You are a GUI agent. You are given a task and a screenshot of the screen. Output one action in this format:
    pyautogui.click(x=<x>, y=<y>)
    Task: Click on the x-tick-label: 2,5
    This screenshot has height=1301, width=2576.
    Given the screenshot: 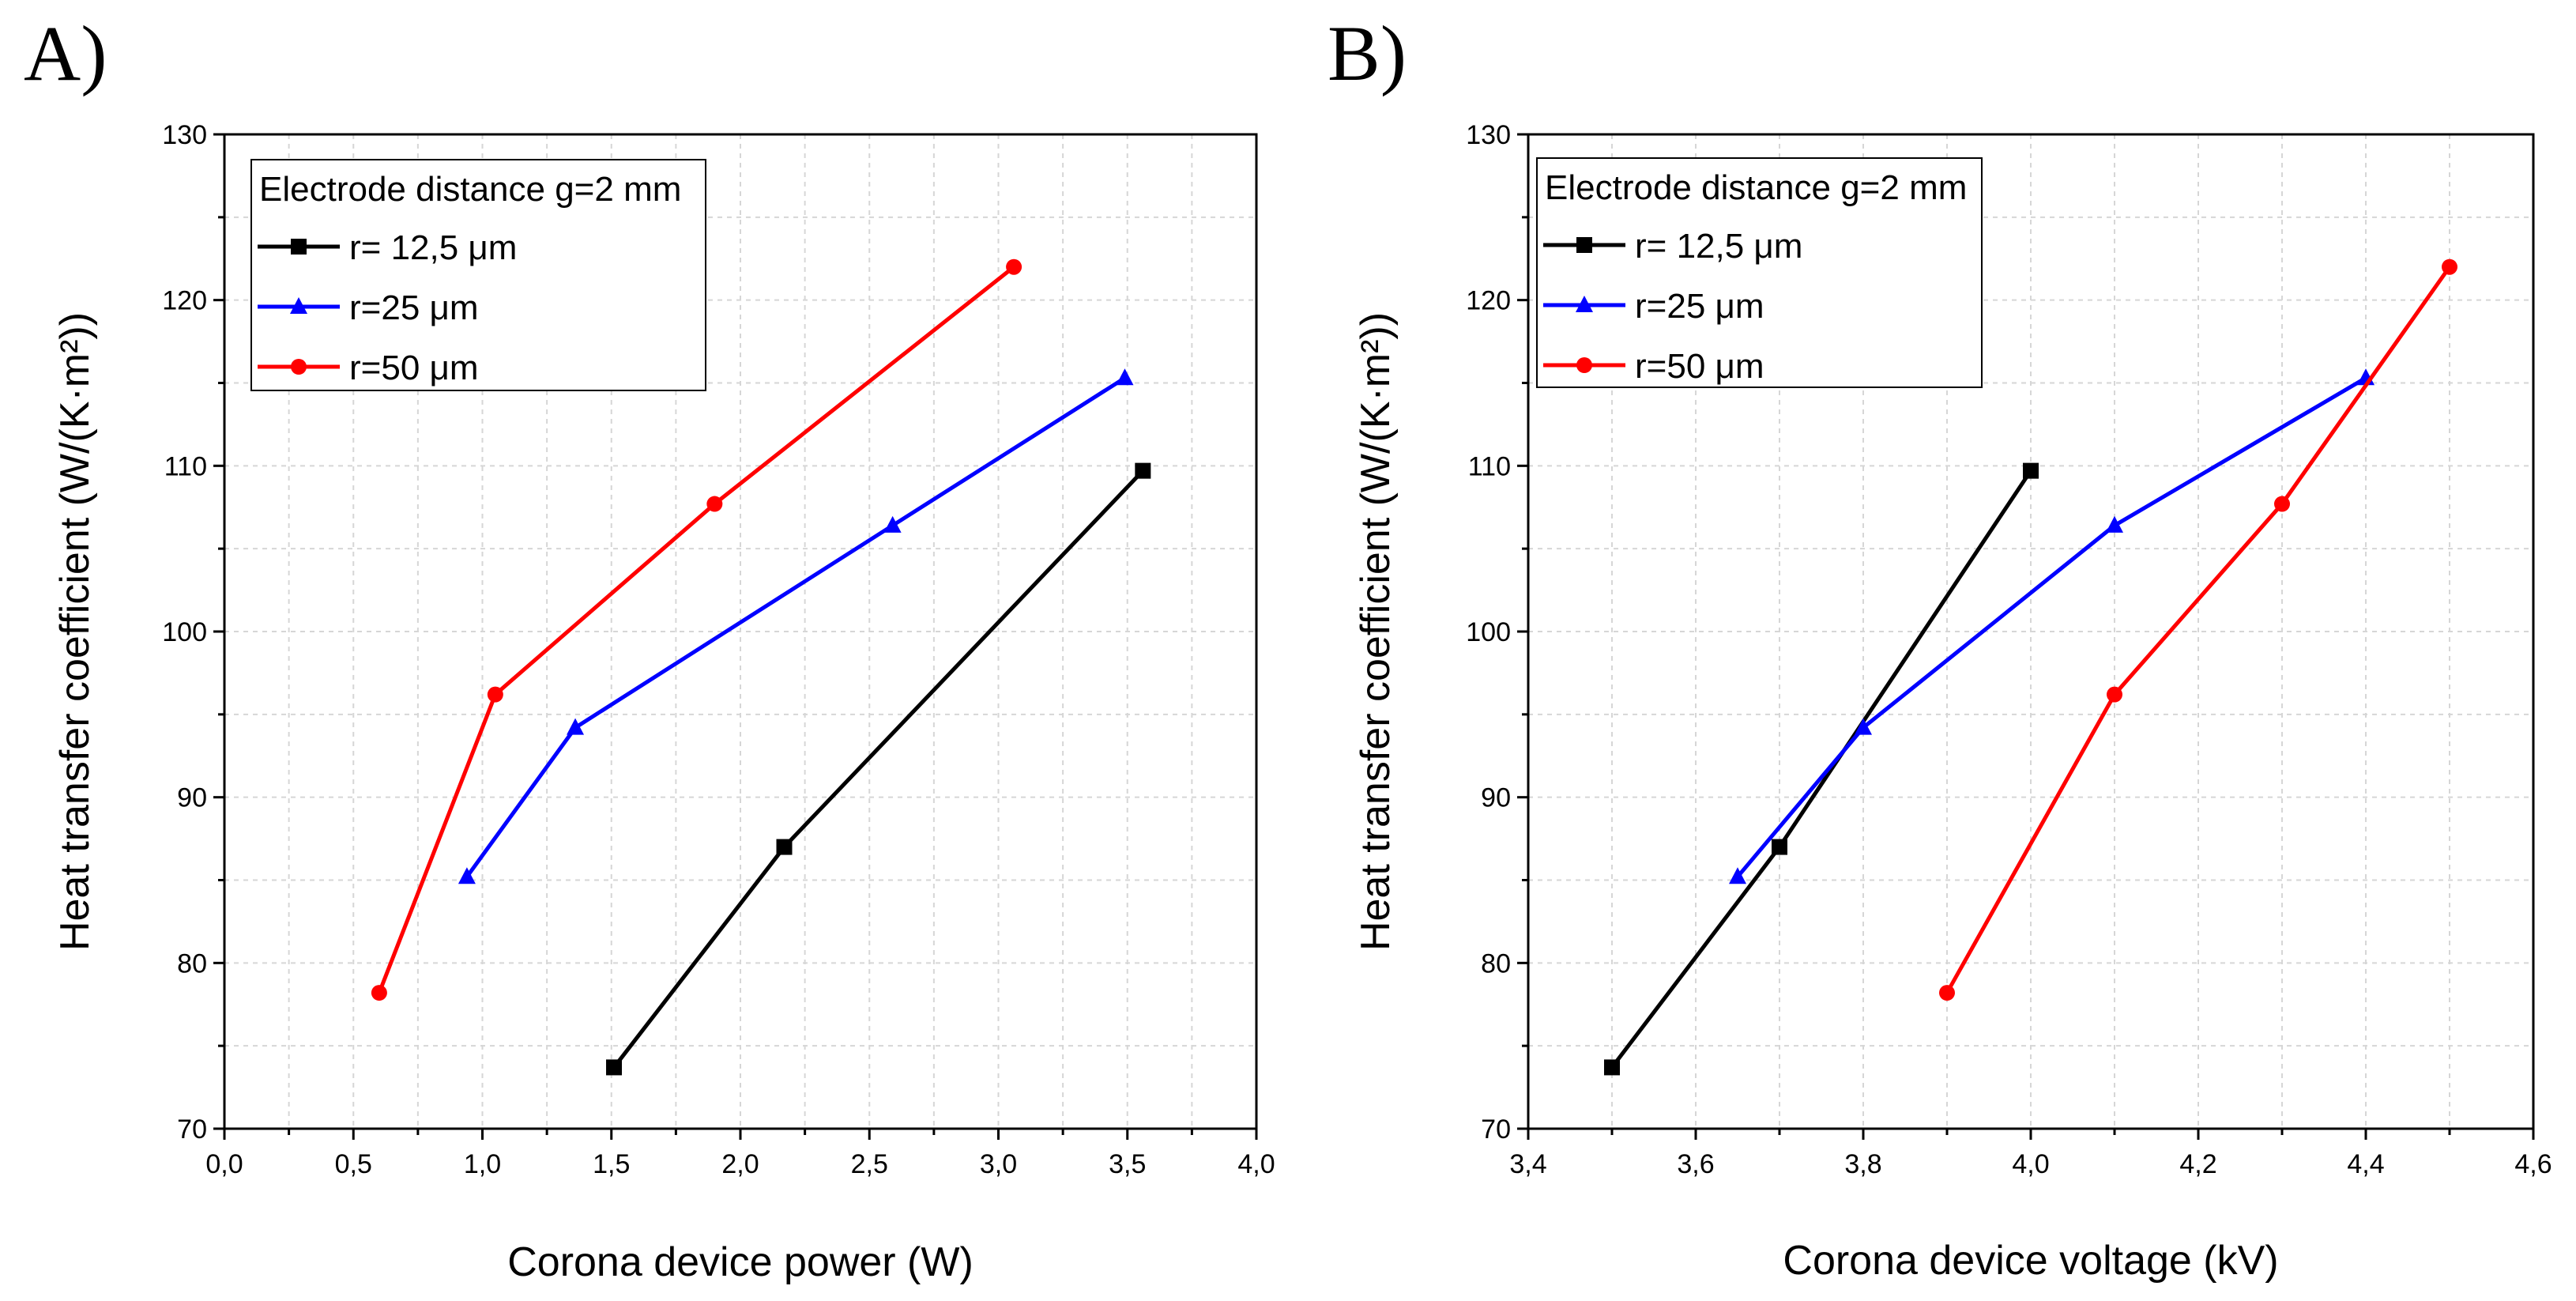 What is the action you would take?
    pyautogui.click(x=869, y=1164)
    